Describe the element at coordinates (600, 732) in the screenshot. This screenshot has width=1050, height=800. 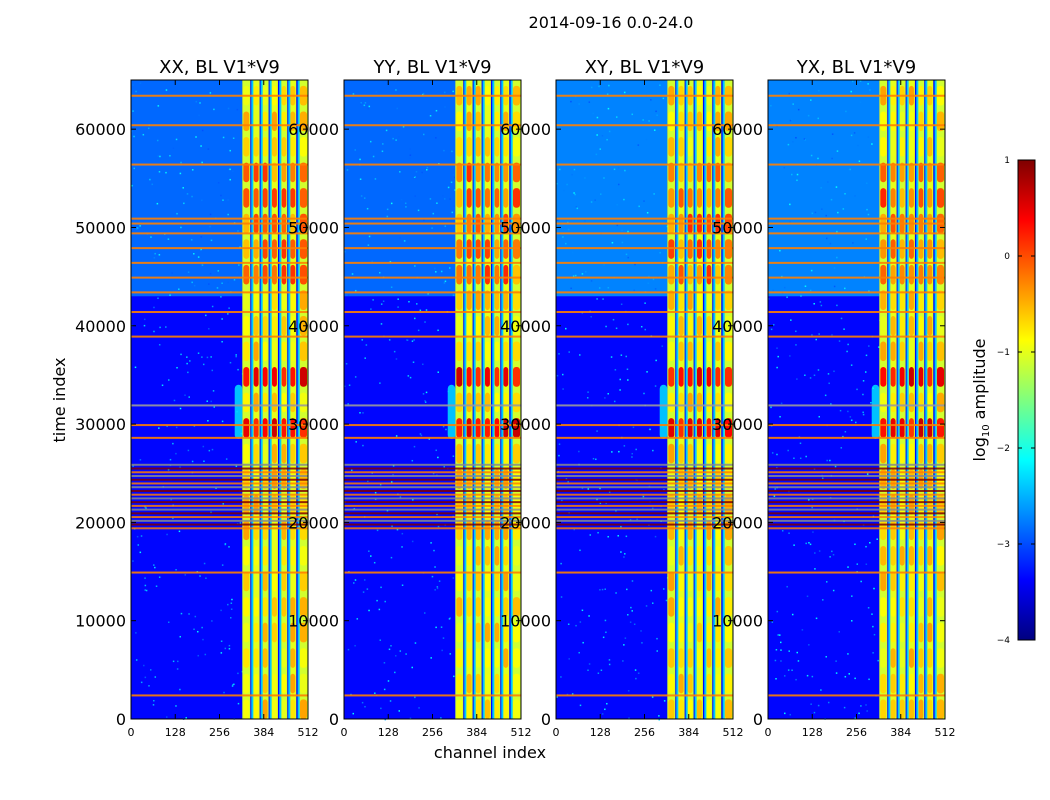
I see `x-tick-label: 128` at that location.